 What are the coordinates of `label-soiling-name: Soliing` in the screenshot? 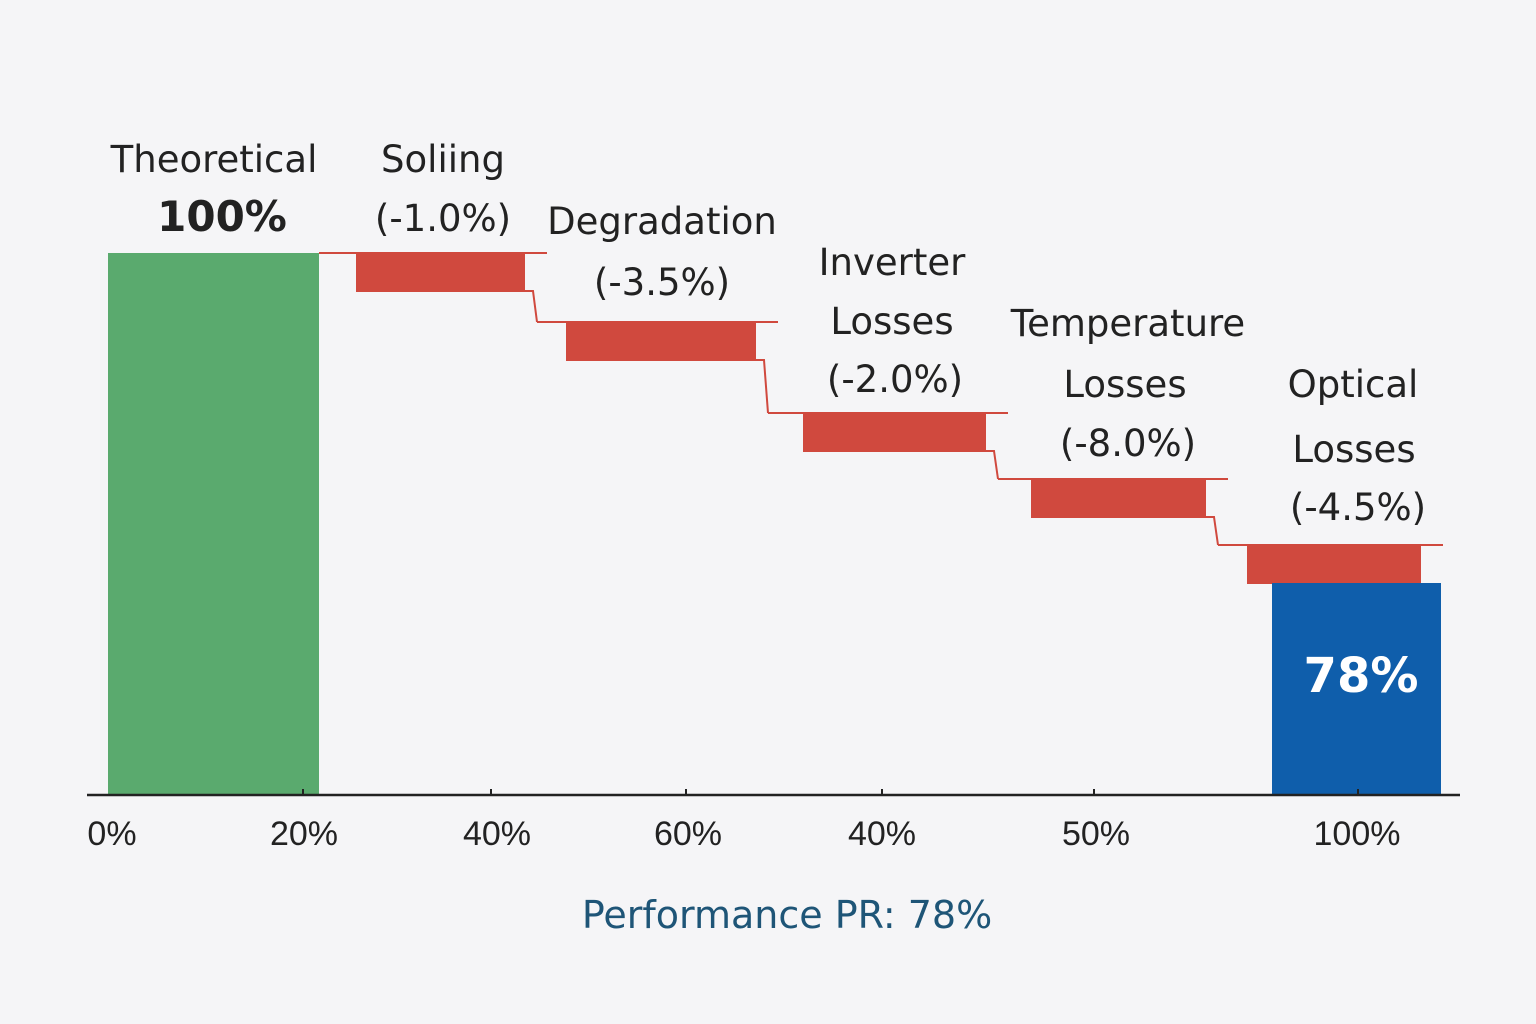 It's located at (443, 159).